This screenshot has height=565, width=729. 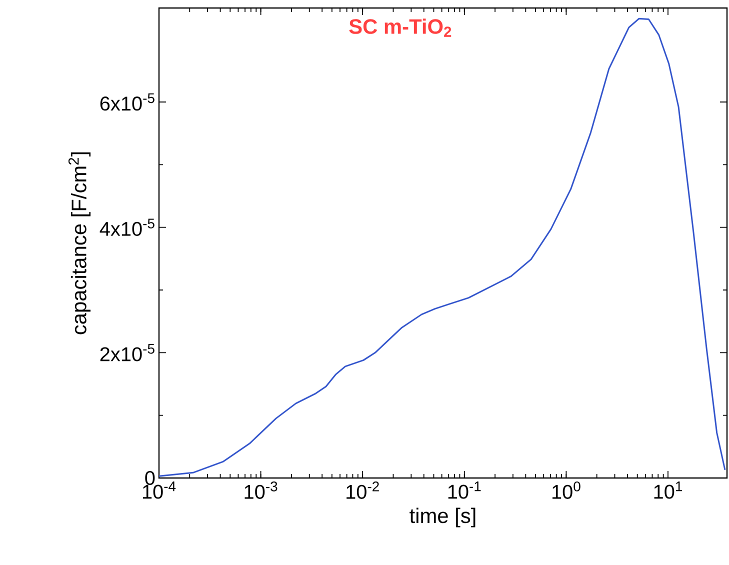 I want to click on x-tick-label: 10$^{-1}$, so click(x=464, y=490).